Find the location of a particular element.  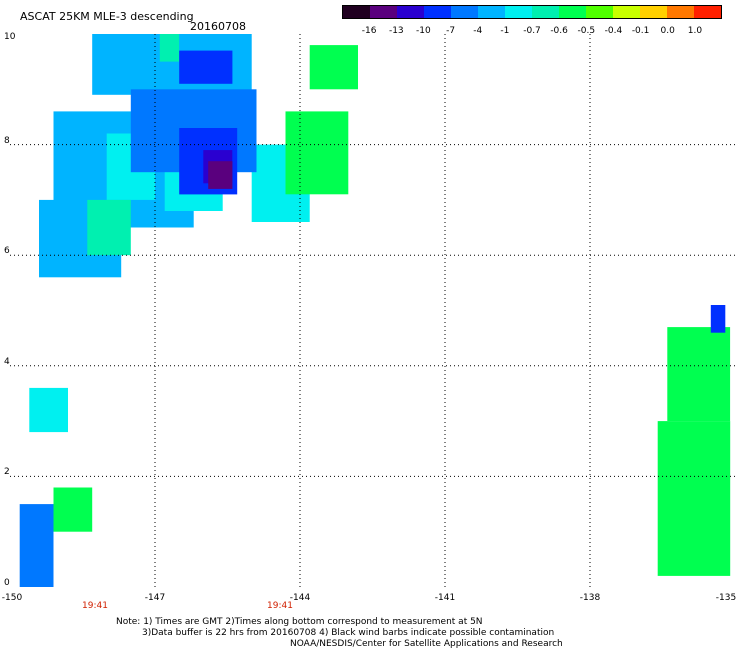

longitude-label: -141 is located at coordinates (445, 598).